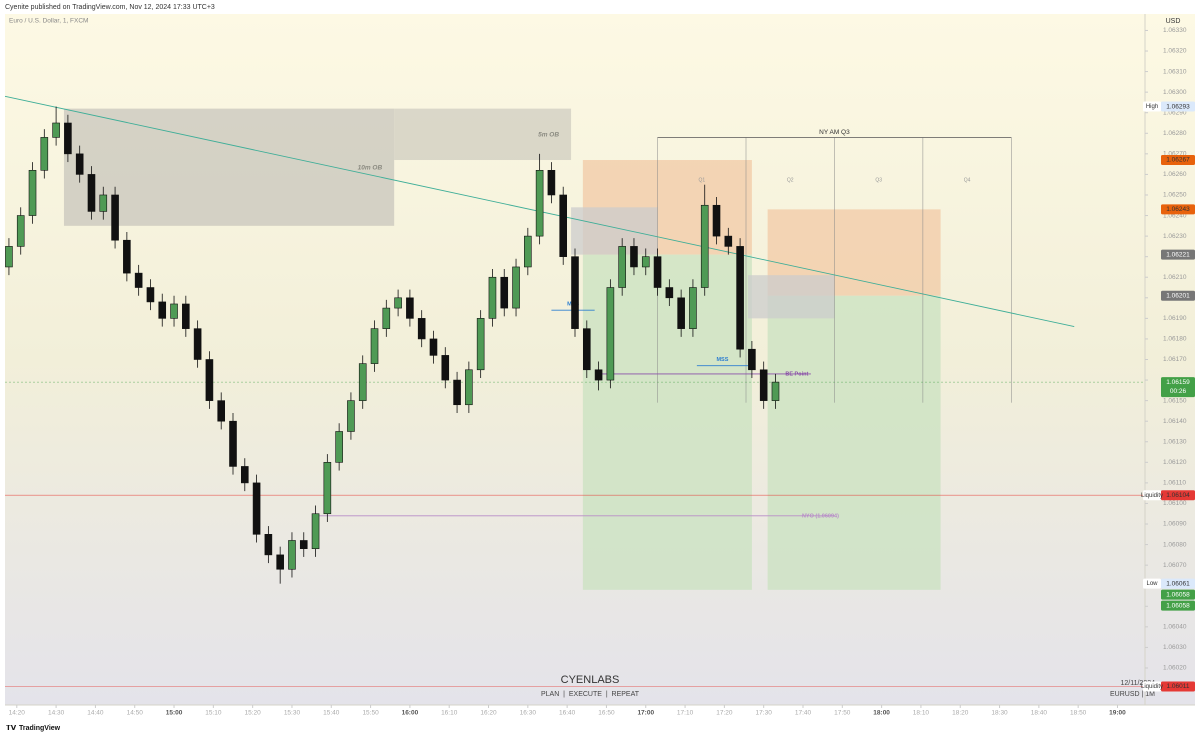  I want to click on zone-label: 5m OB, so click(548, 134).